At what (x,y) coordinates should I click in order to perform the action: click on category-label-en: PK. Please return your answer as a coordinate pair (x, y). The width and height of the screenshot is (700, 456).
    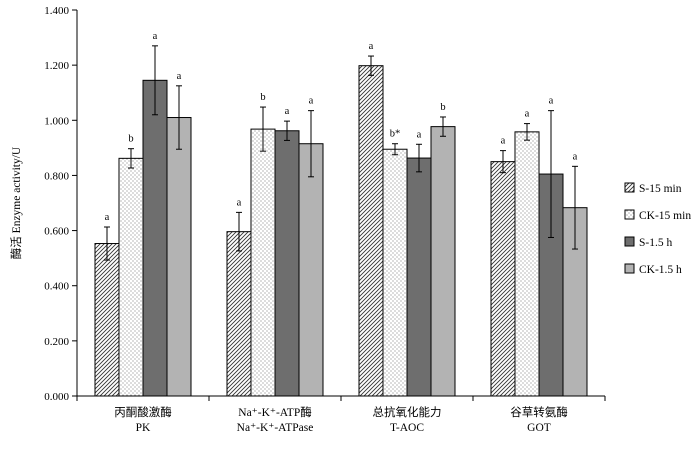
    Looking at the image, I should click on (143, 428).